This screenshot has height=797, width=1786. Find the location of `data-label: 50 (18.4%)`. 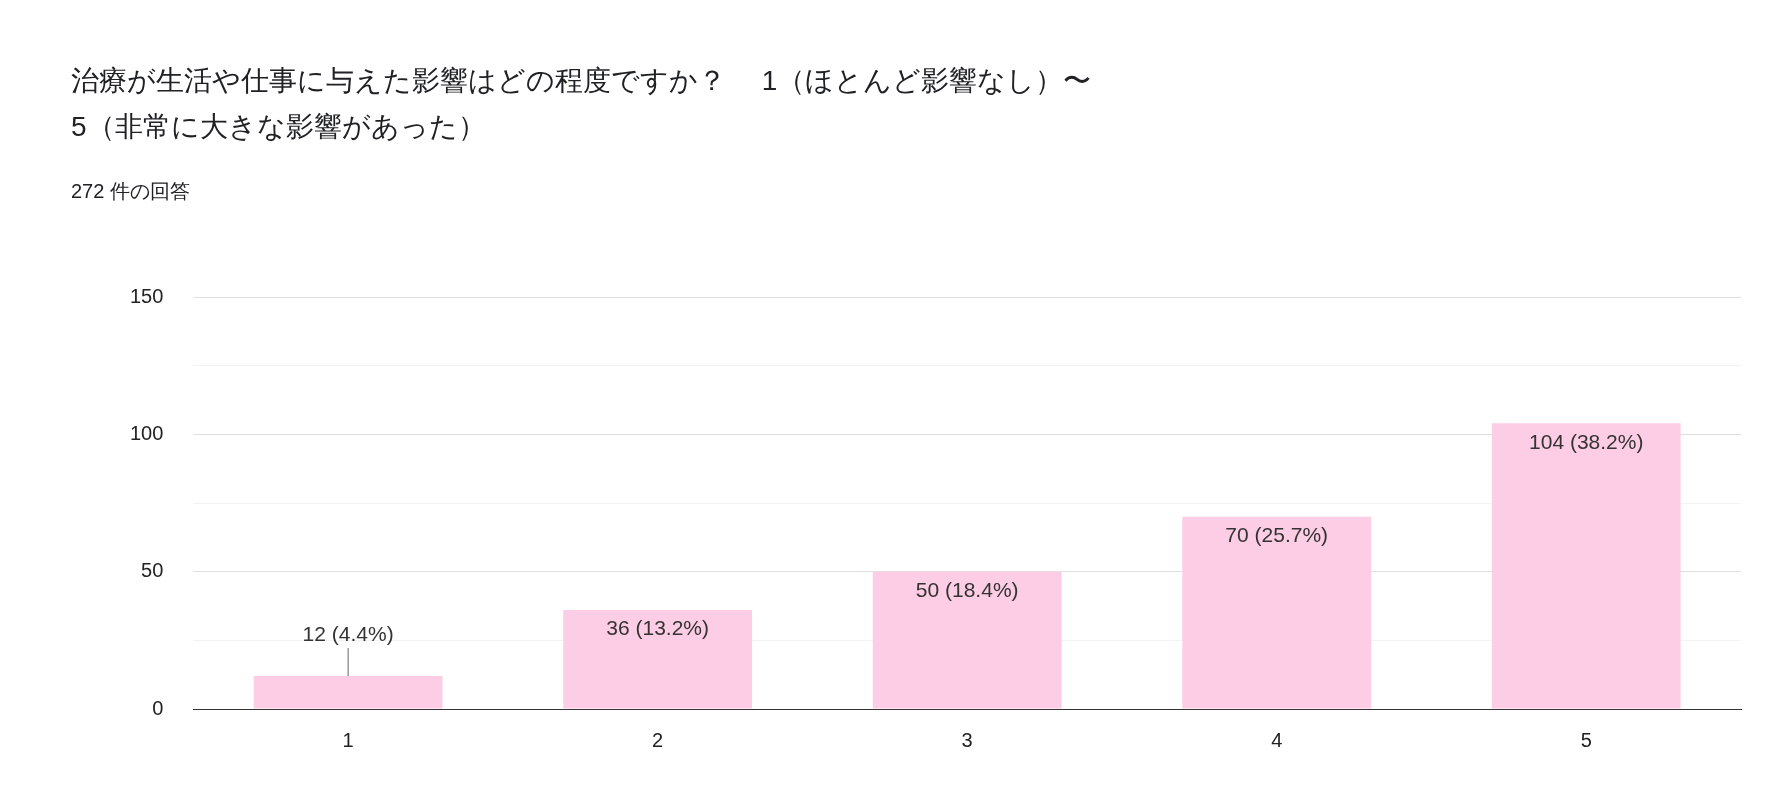

data-label: 50 (18.4%) is located at coordinates (967, 589).